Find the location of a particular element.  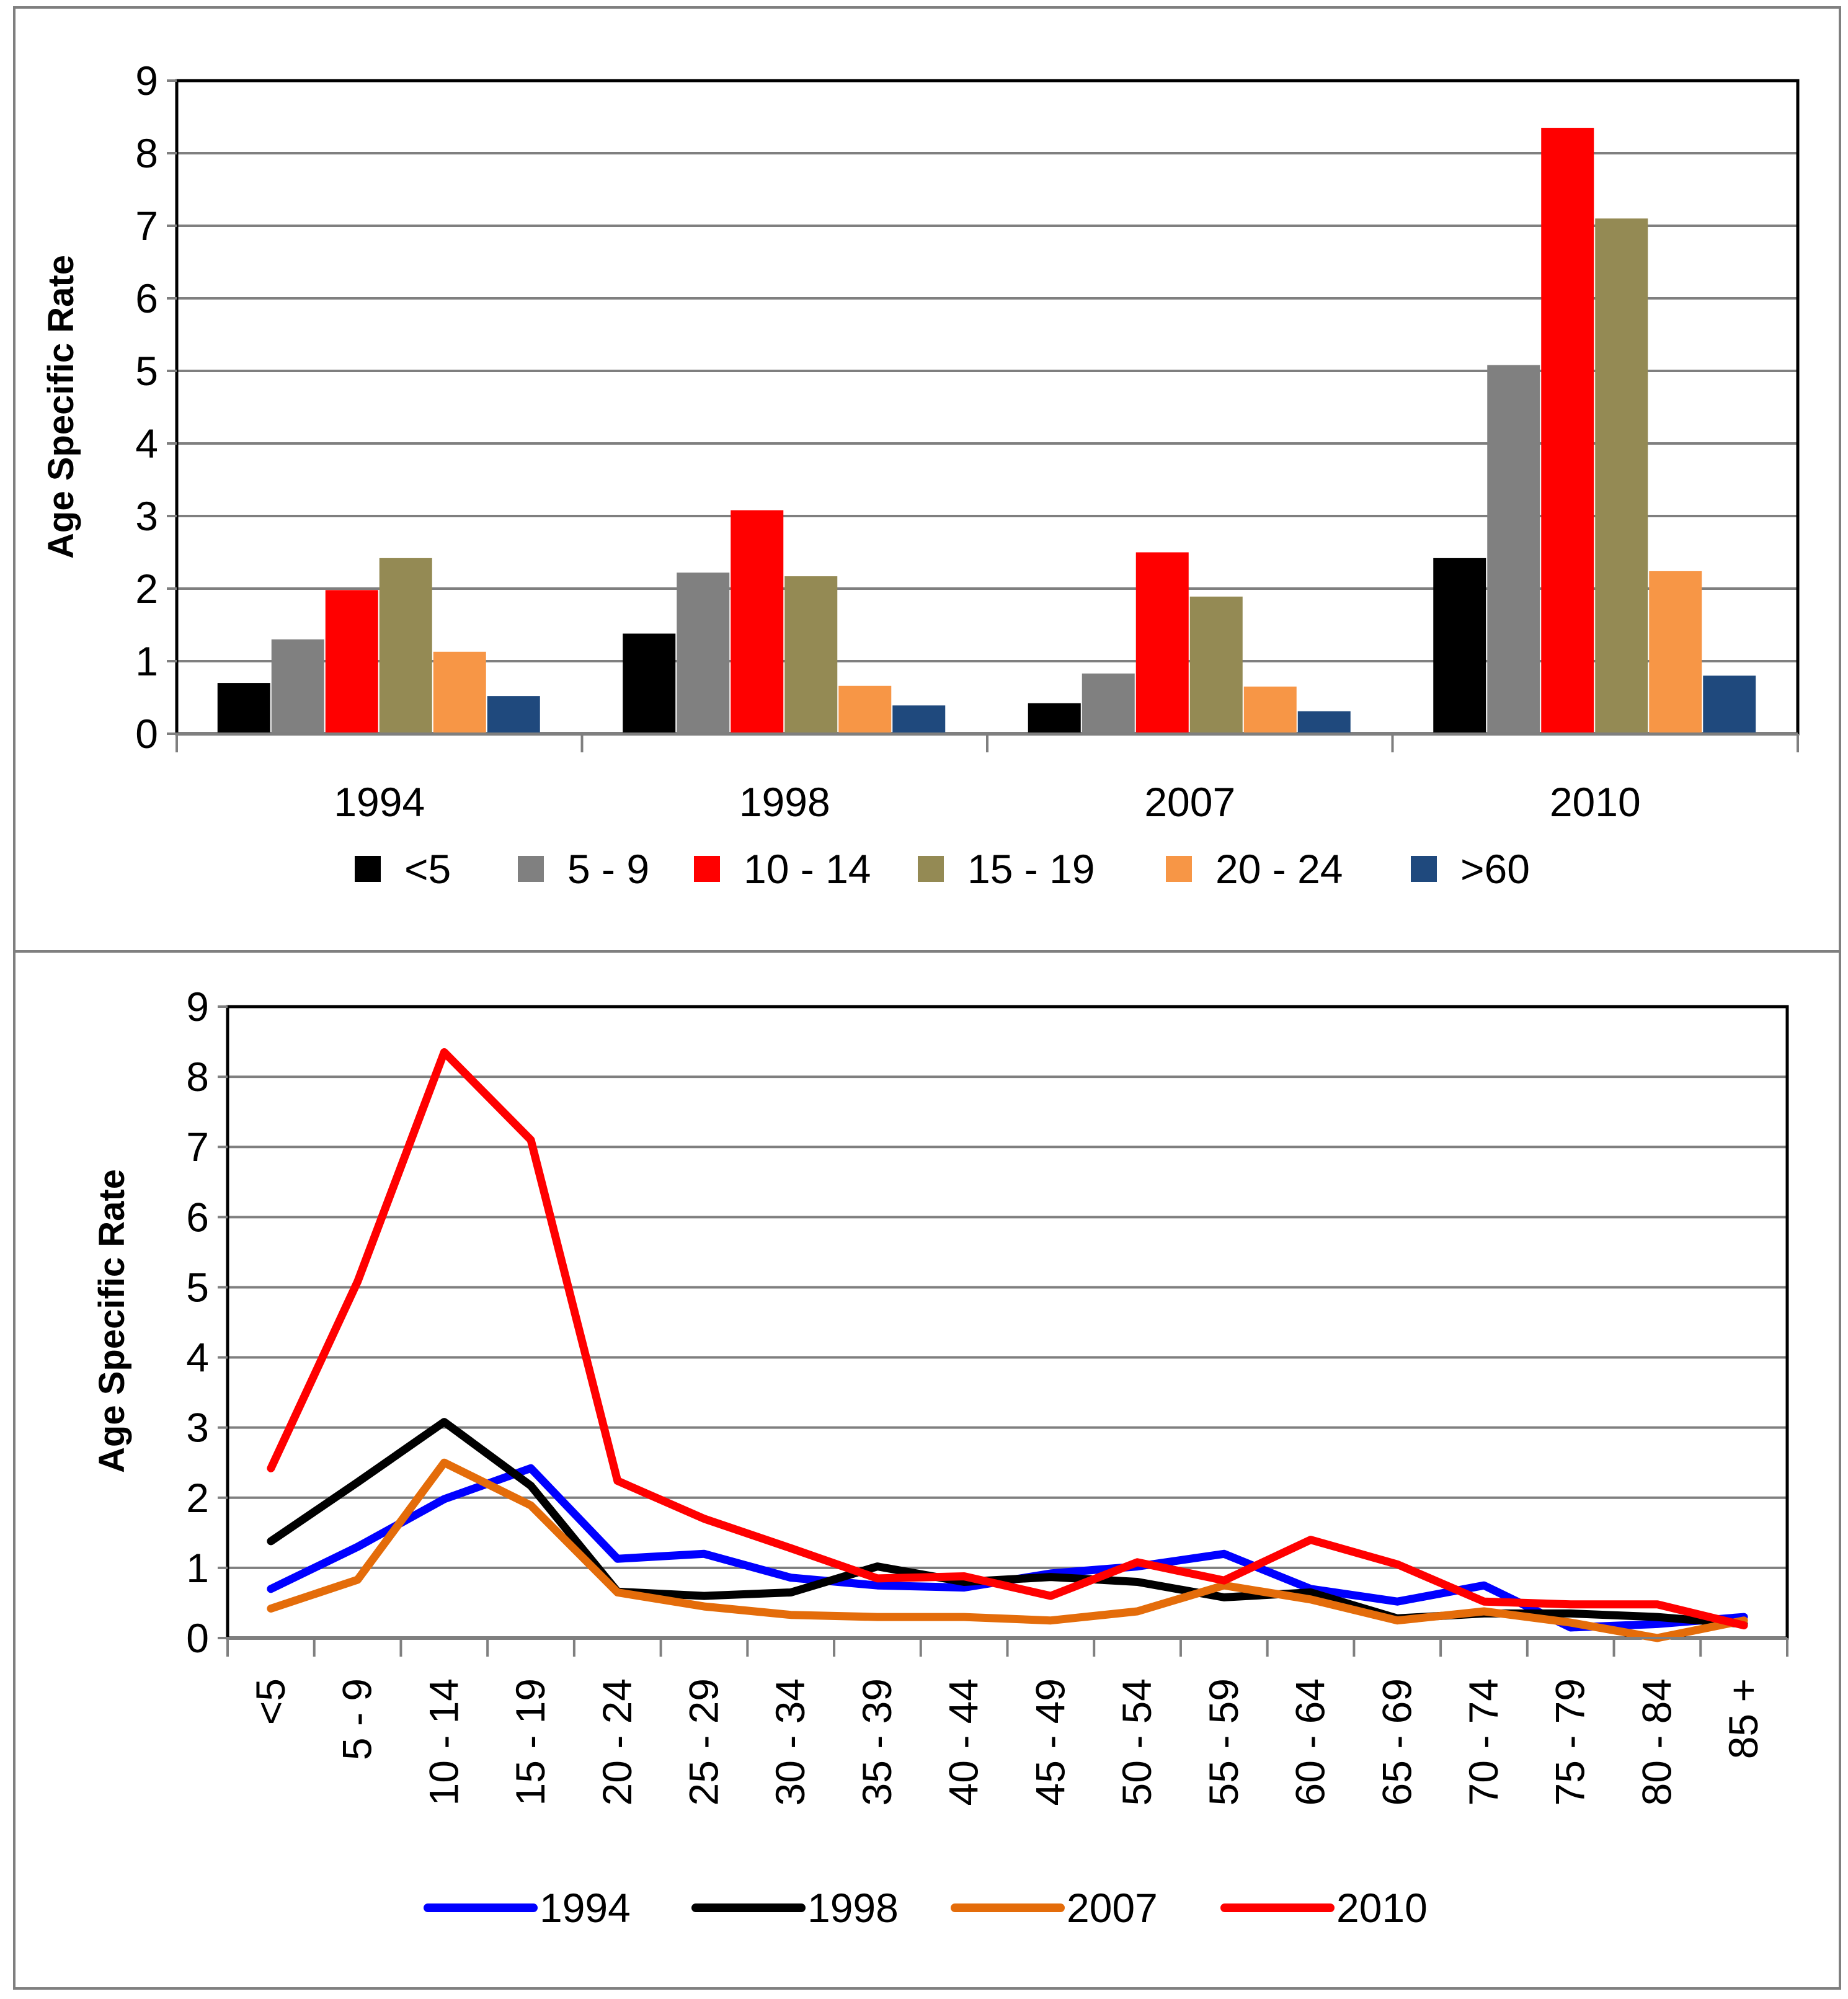

line-x-tick-label-15-19: 15 - 19 is located at coordinates (530, 1741).